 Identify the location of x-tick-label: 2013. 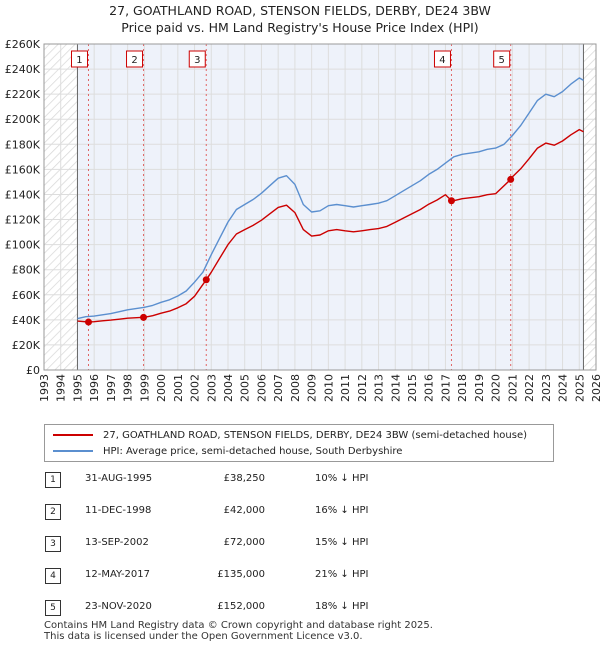
(379, 388).